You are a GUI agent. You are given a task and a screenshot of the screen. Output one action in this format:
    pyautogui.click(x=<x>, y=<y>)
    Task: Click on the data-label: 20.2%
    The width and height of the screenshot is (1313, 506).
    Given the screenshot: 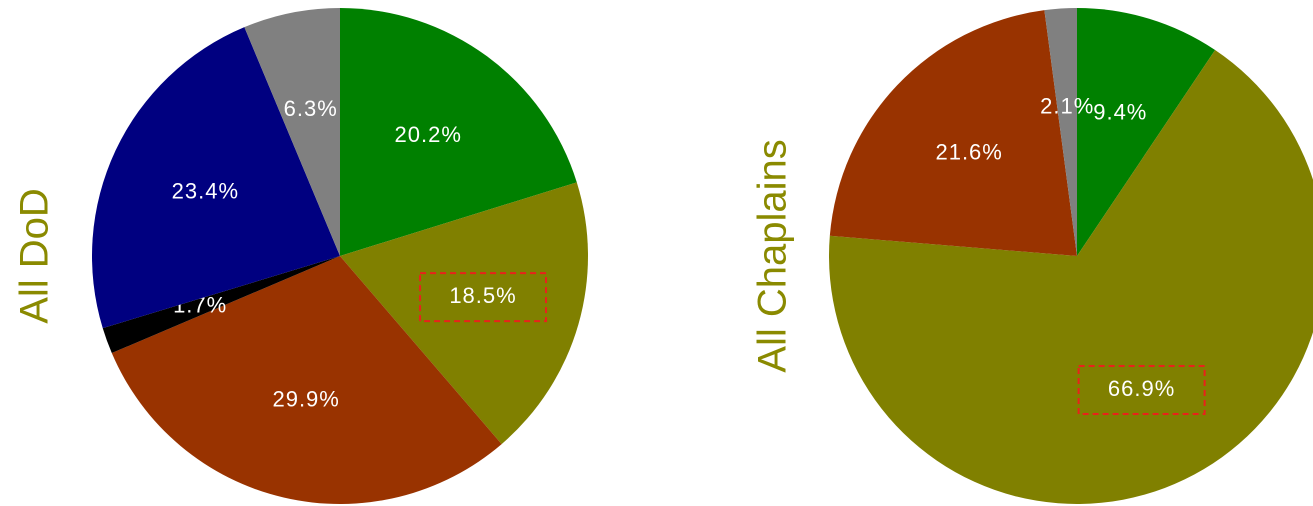 What is the action you would take?
    pyautogui.click(x=428, y=134)
    